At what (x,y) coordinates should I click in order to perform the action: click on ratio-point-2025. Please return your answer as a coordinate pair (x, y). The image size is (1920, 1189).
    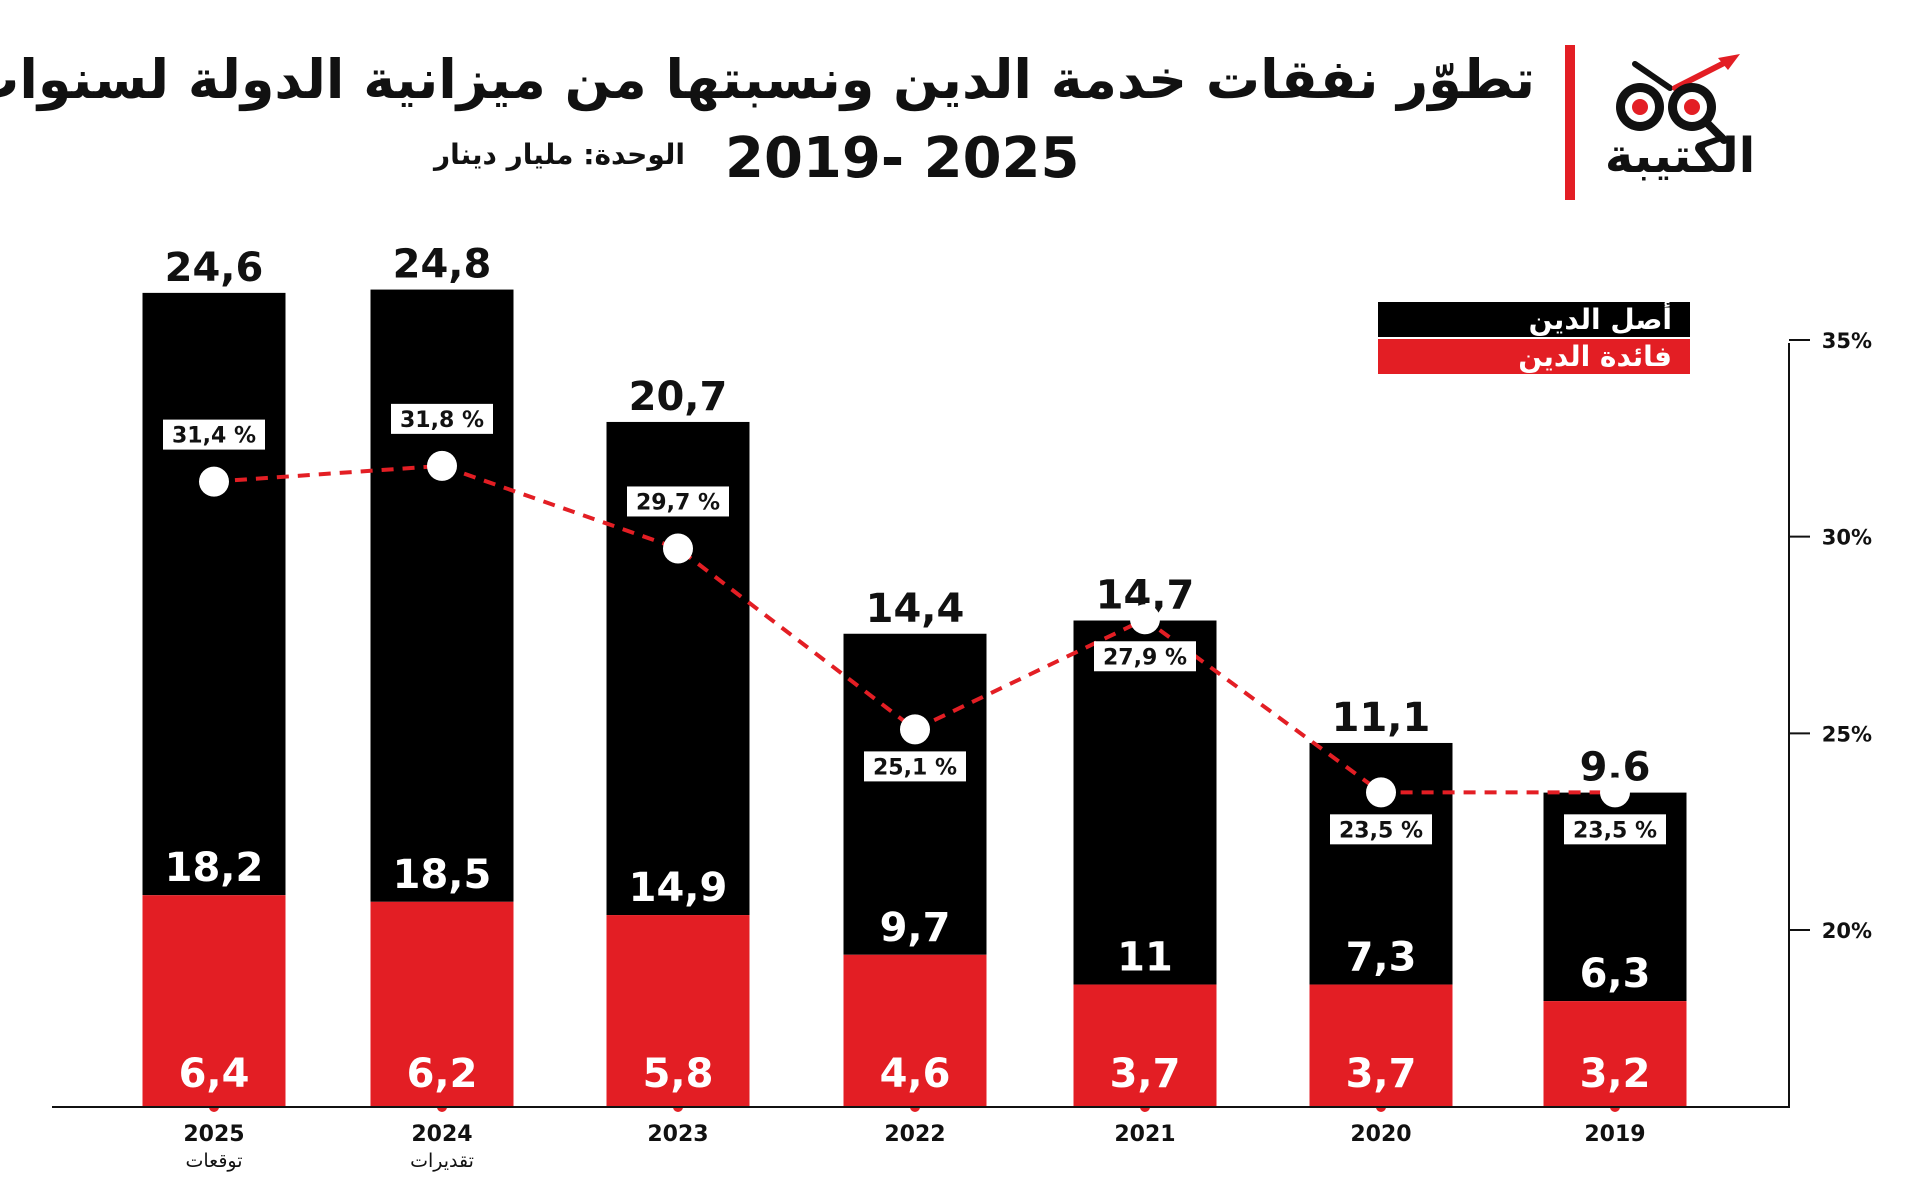
    Looking at the image, I should click on (214, 481).